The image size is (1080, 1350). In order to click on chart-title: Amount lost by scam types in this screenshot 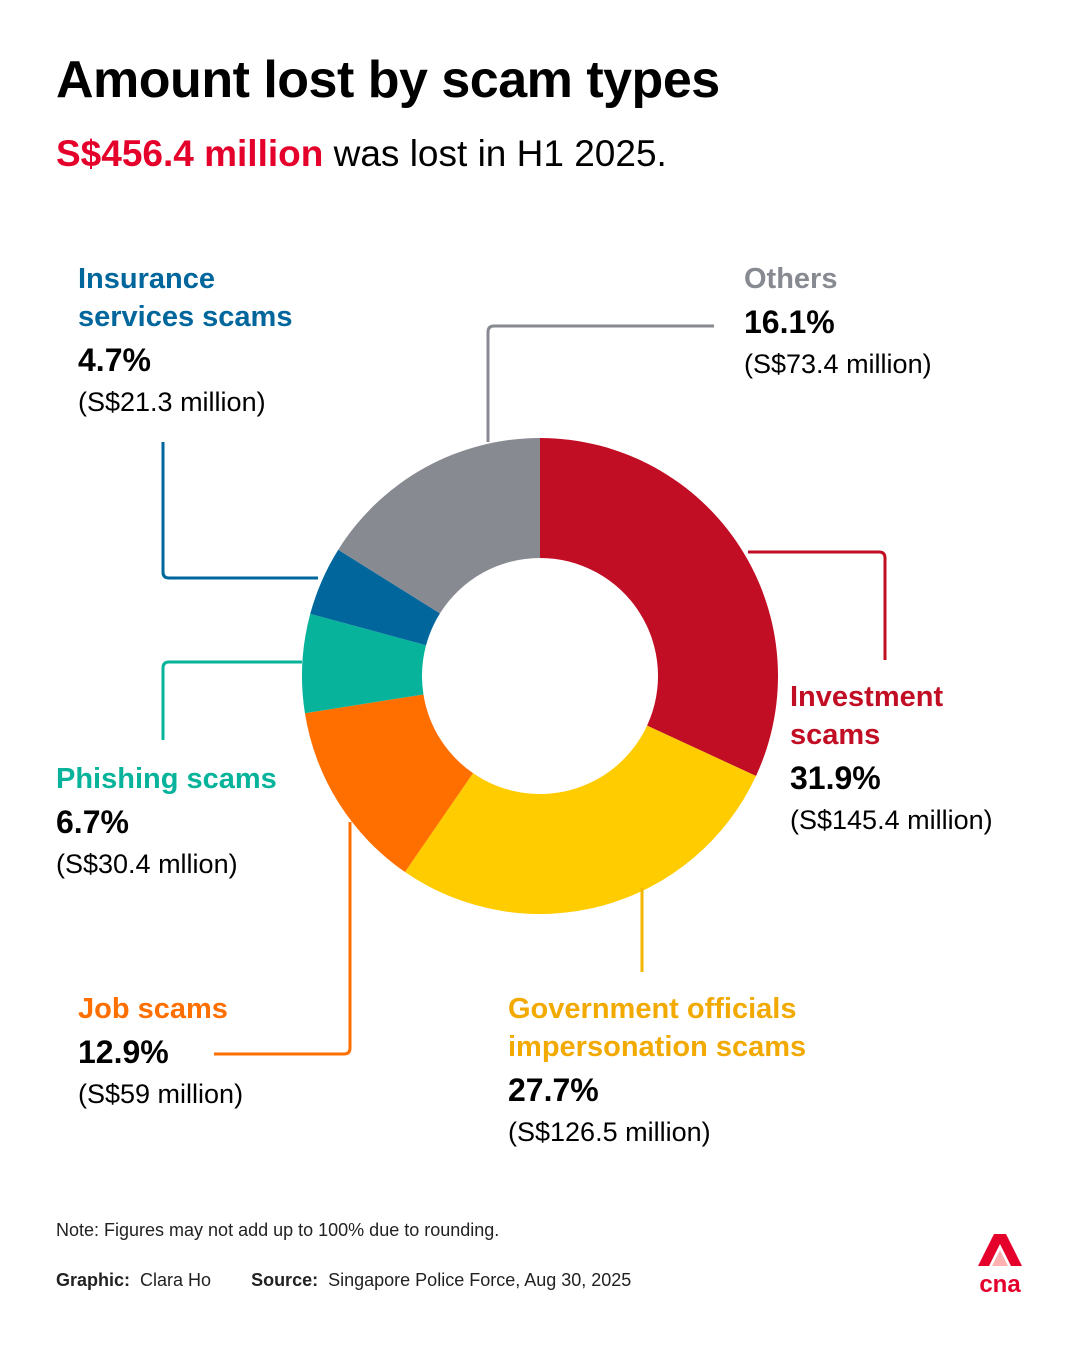, I will do `click(388, 80)`.